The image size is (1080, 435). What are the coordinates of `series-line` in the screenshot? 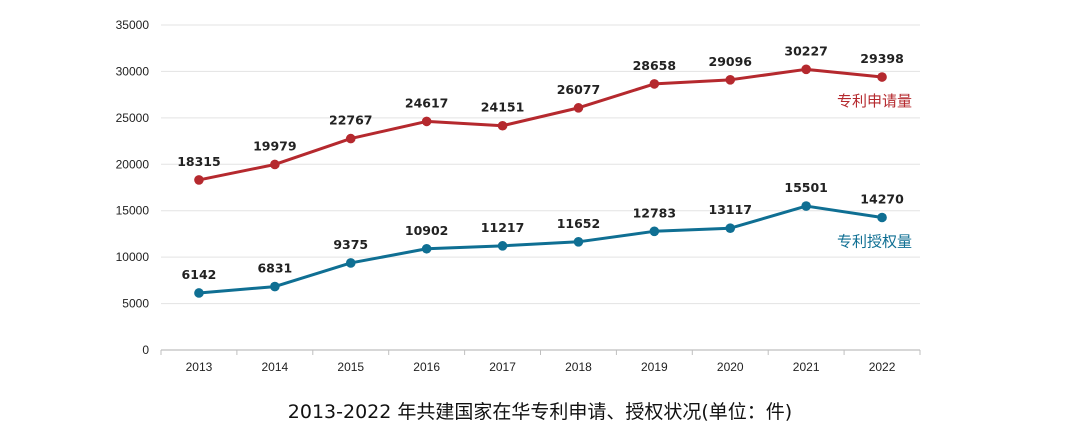 It's located at (540, 249).